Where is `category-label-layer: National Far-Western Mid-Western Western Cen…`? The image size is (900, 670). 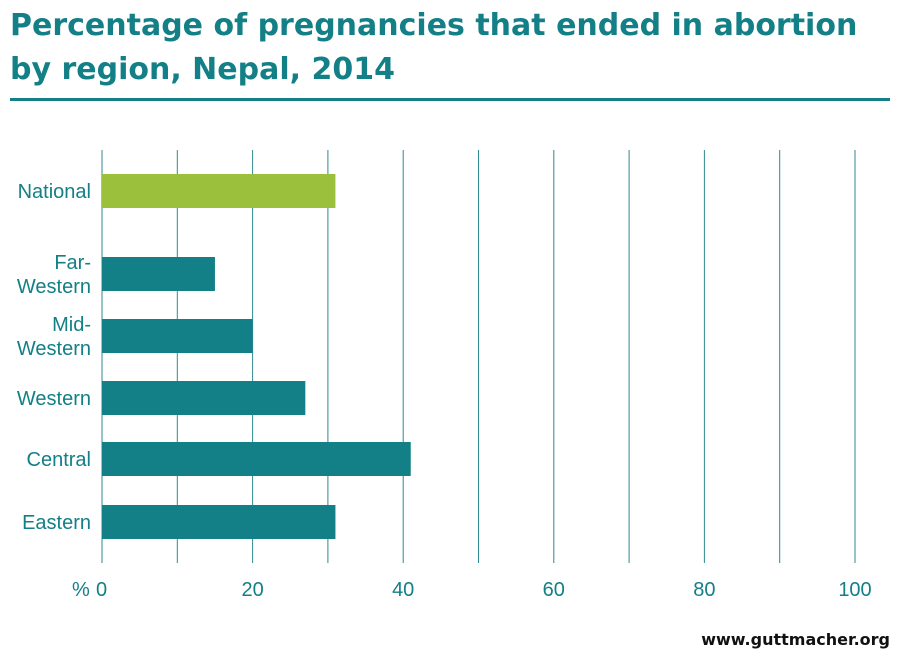 category-label-layer: National Far-Western Mid-Western Western Cen… is located at coordinates (54, 357).